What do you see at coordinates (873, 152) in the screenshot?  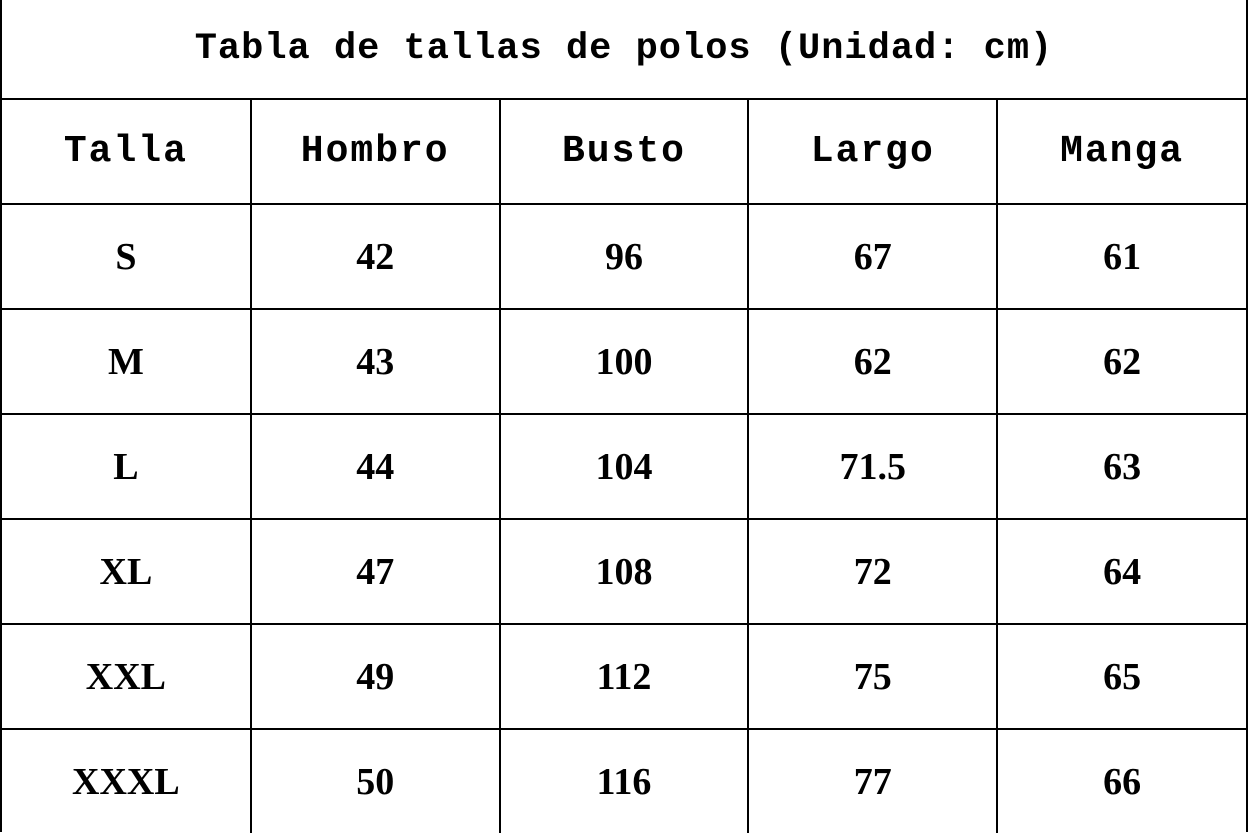 I see `column-header-largo: Largo` at bounding box center [873, 152].